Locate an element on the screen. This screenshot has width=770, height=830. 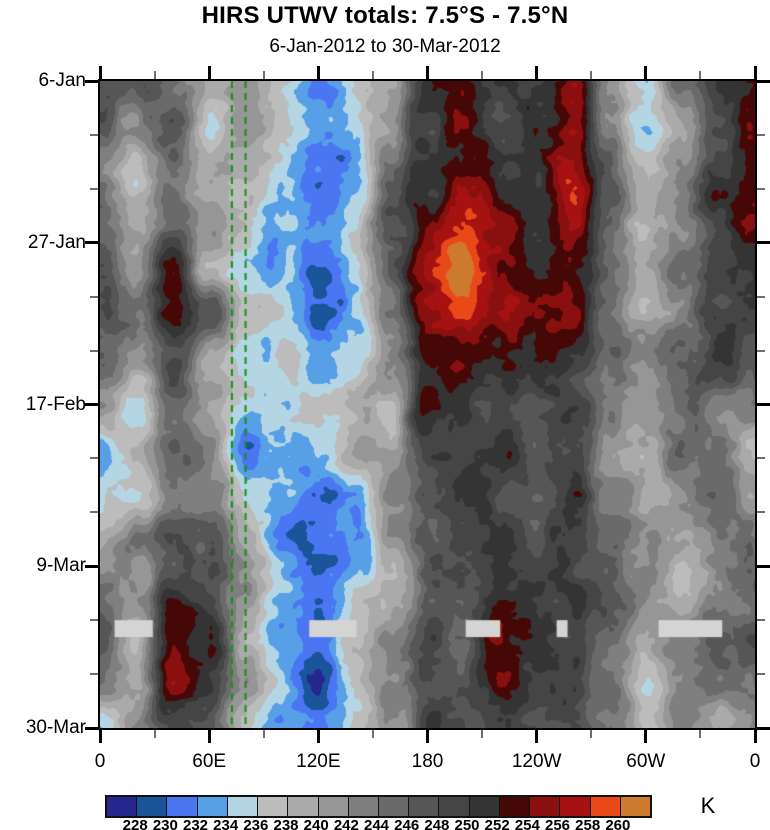
colorbar-tick-label: 250 is located at coordinates (467, 823).